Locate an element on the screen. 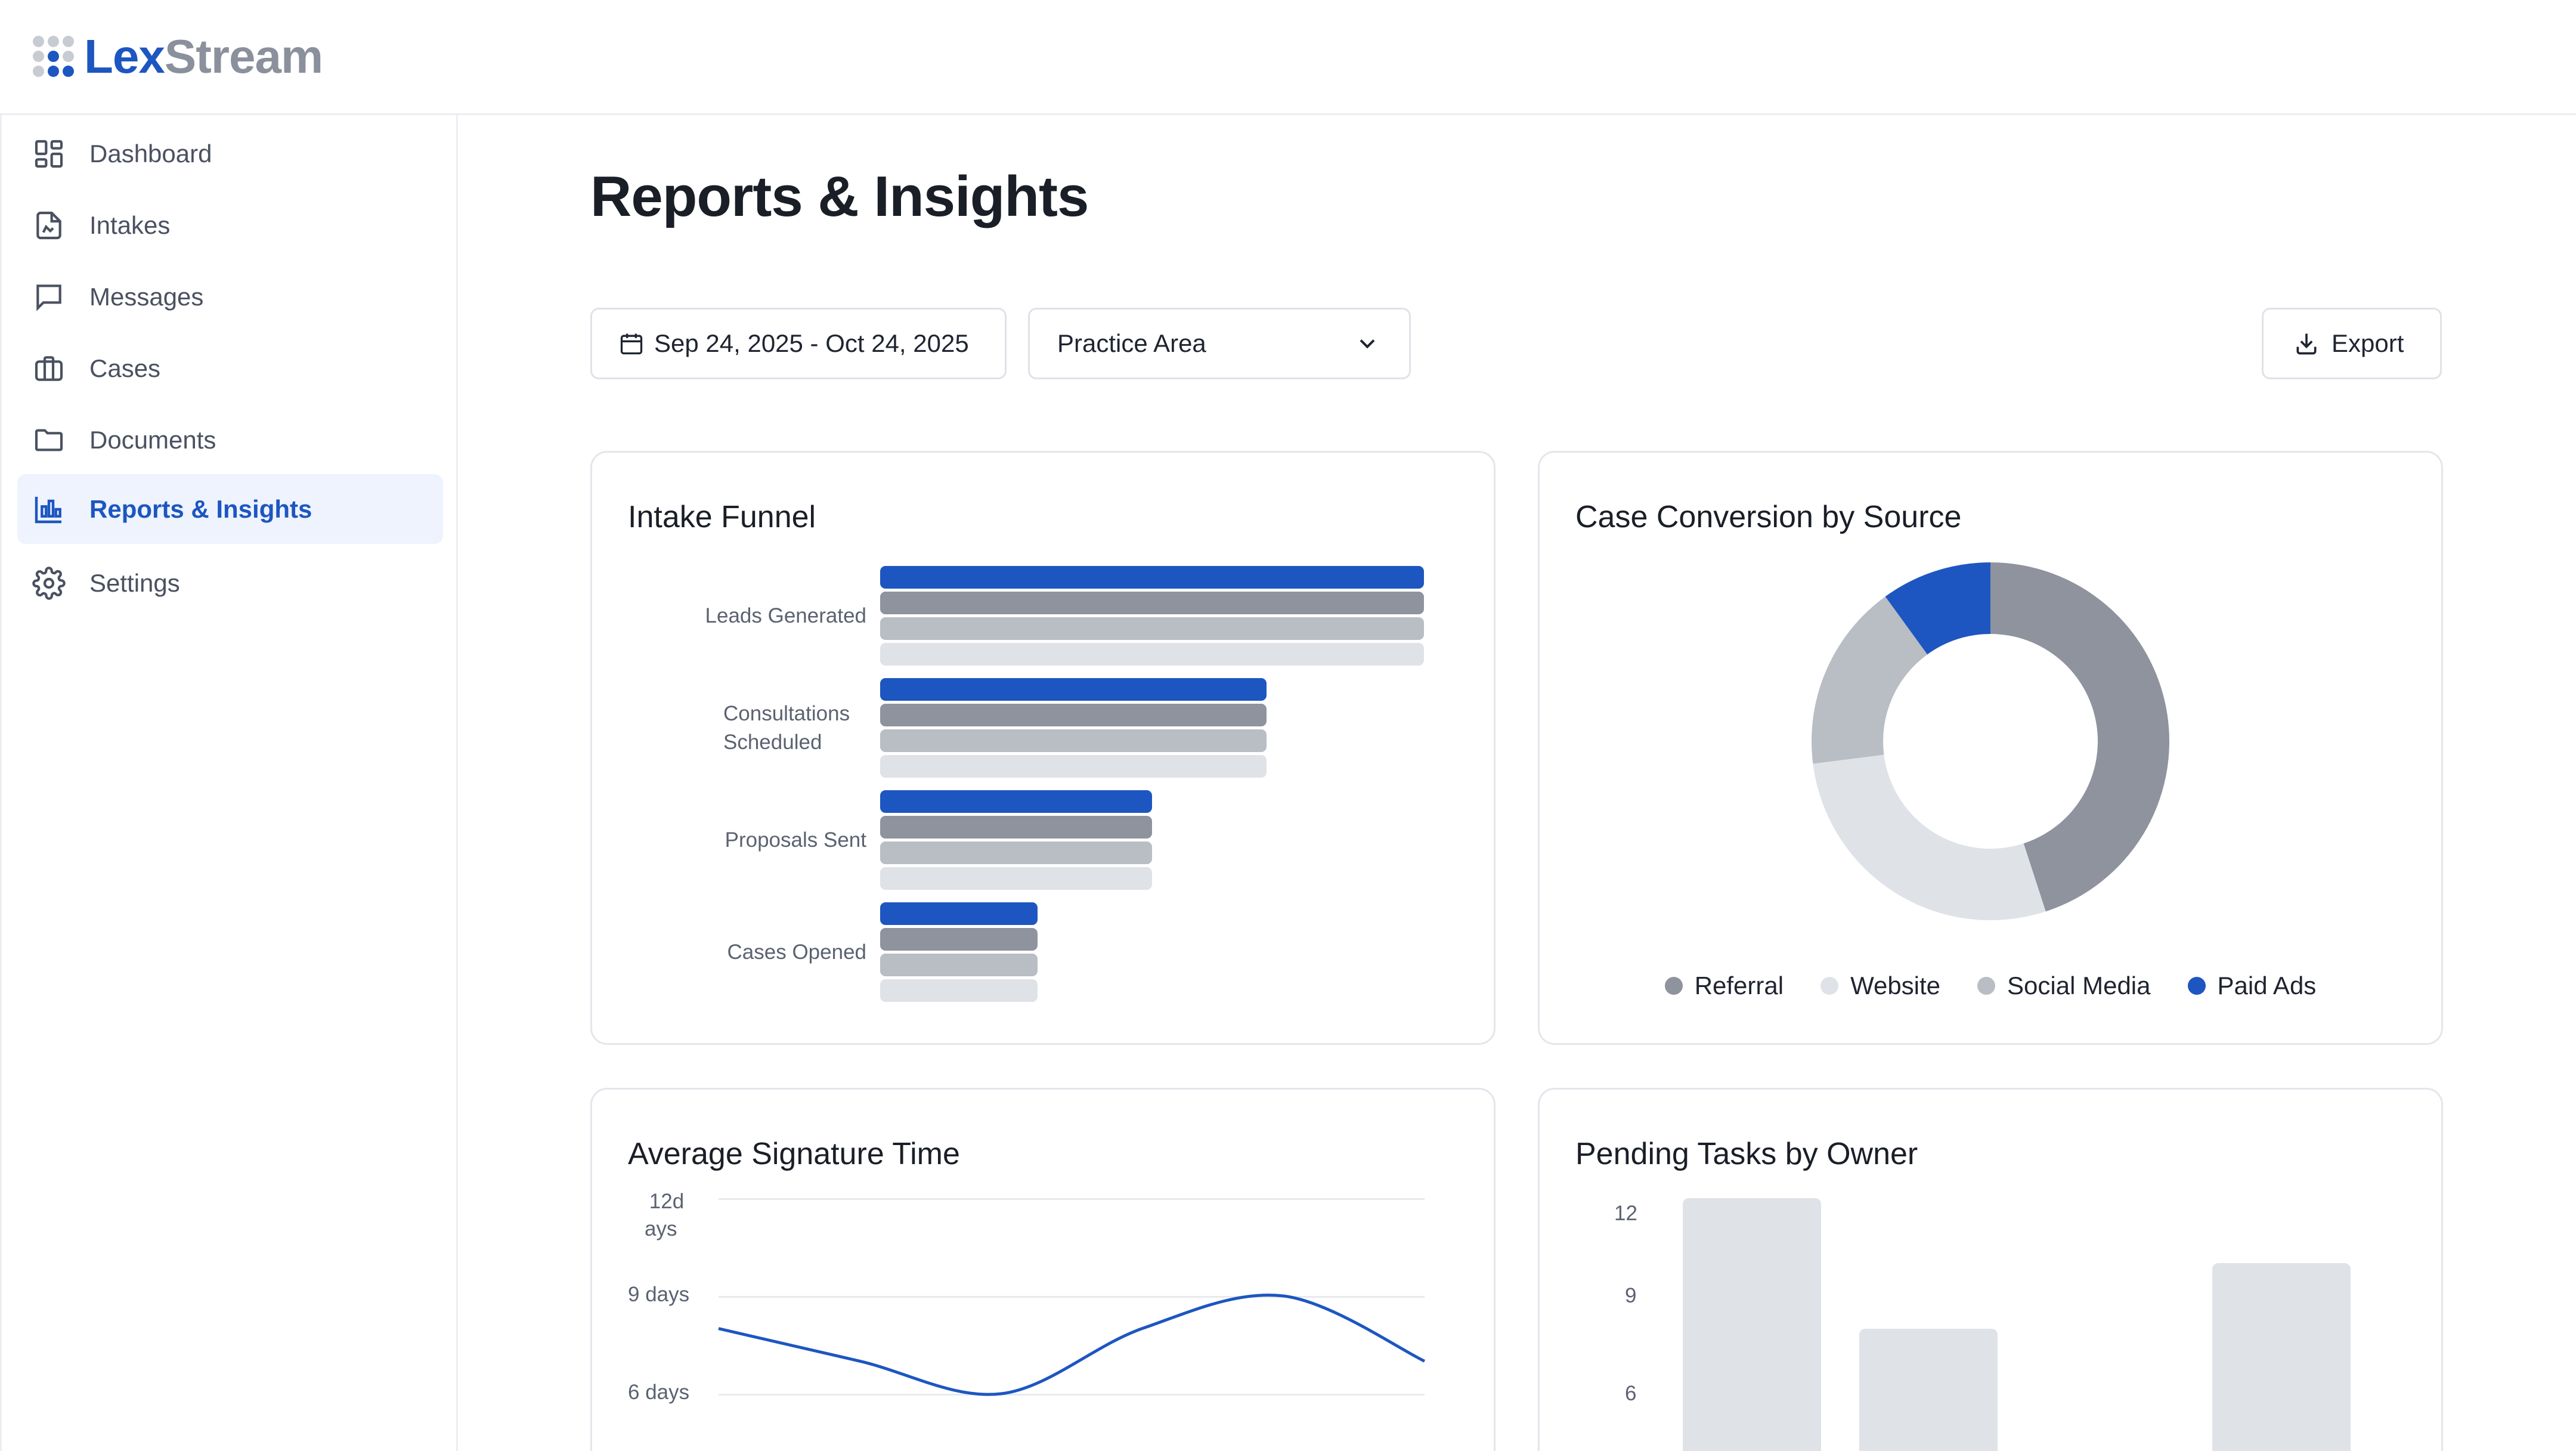 The image size is (2576, 1451). export-label: Export is located at coordinates (2368, 343).